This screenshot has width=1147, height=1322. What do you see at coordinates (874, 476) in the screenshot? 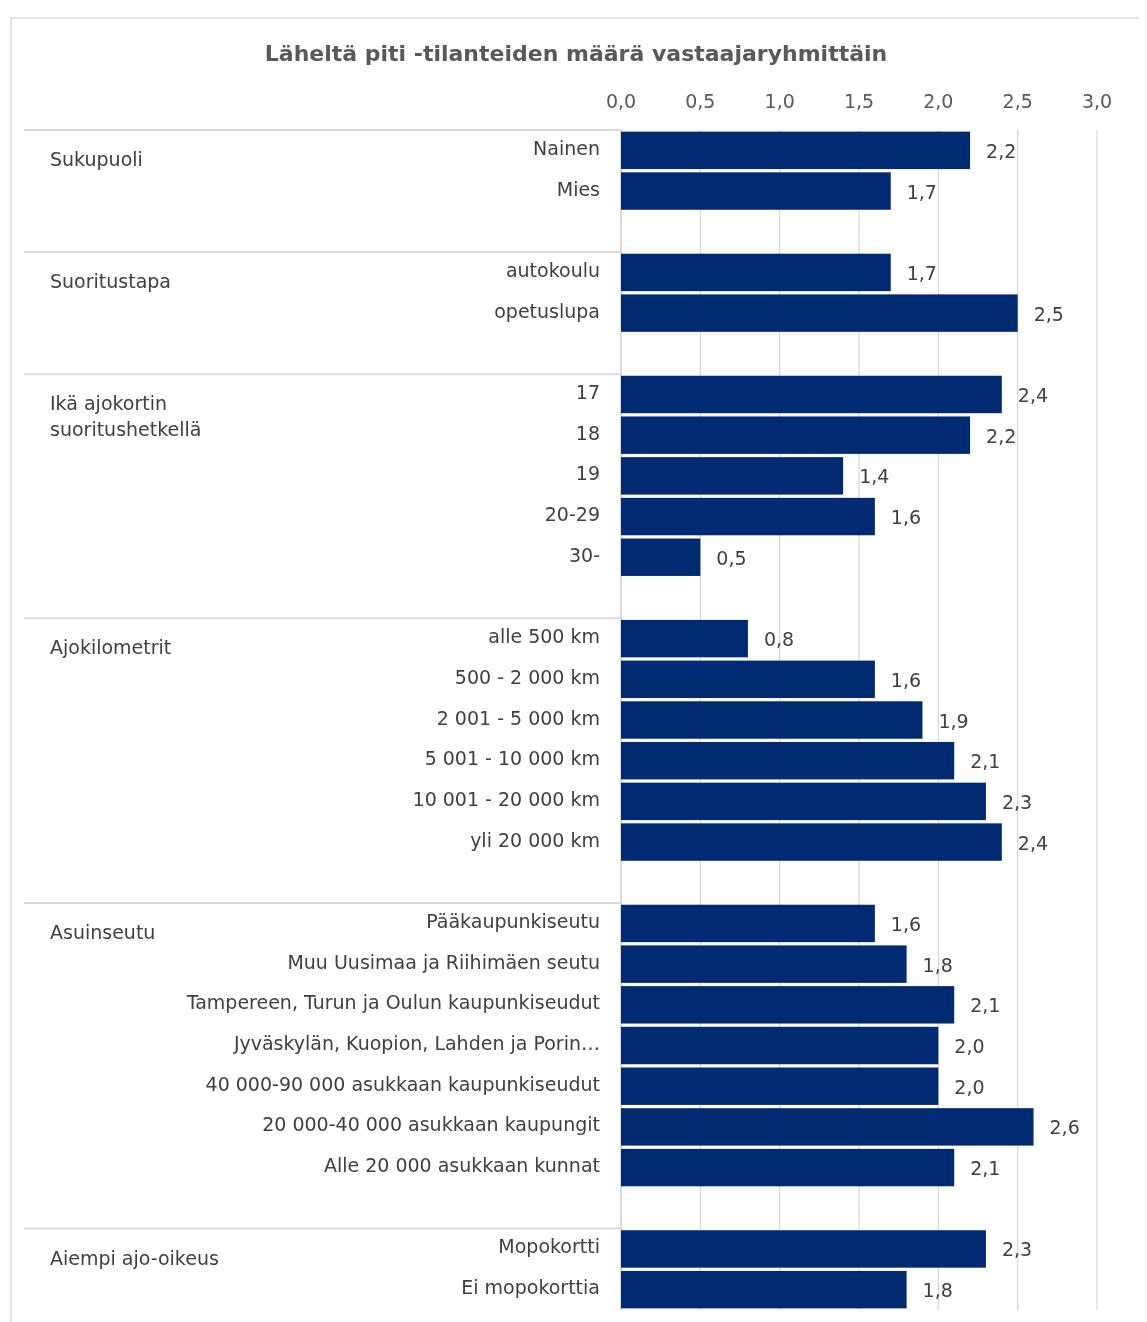
I see `data-label: 1,4` at bounding box center [874, 476].